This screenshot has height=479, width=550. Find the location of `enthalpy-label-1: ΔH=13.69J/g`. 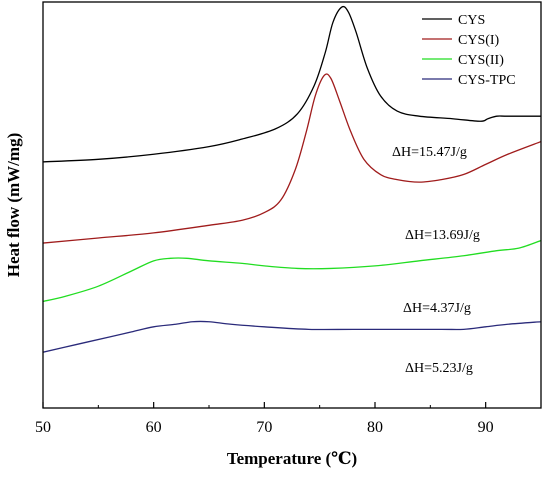

enthalpy-label-1: ΔH=13.69J/g is located at coordinates (442, 235).